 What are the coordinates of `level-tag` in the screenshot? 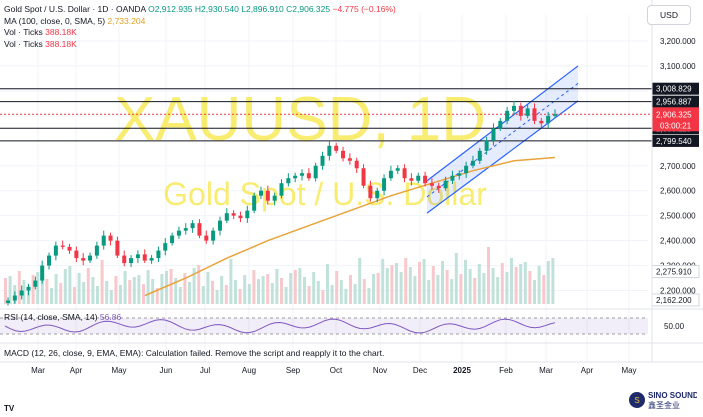 It's located at (675, 140).